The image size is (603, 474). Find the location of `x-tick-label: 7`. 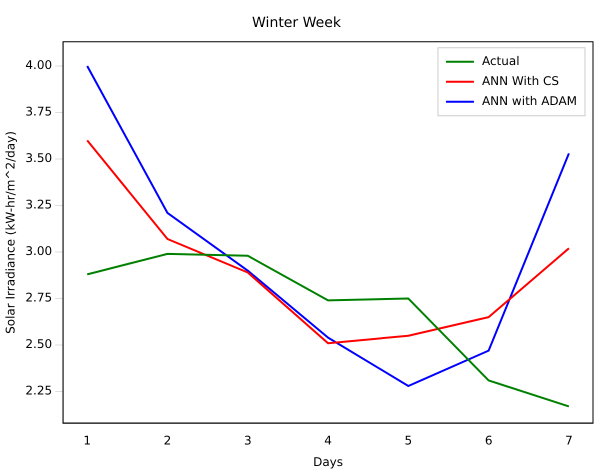

x-tick-label: 7 is located at coordinates (569, 441).